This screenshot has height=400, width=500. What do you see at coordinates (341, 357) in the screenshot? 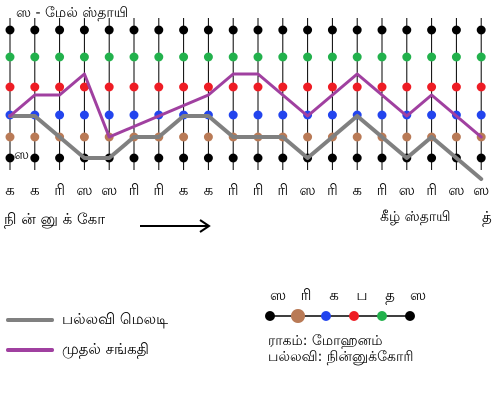
I see `pallavi-label: பல்லவி: நின்னுக்கோரி` at bounding box center [341, 357].